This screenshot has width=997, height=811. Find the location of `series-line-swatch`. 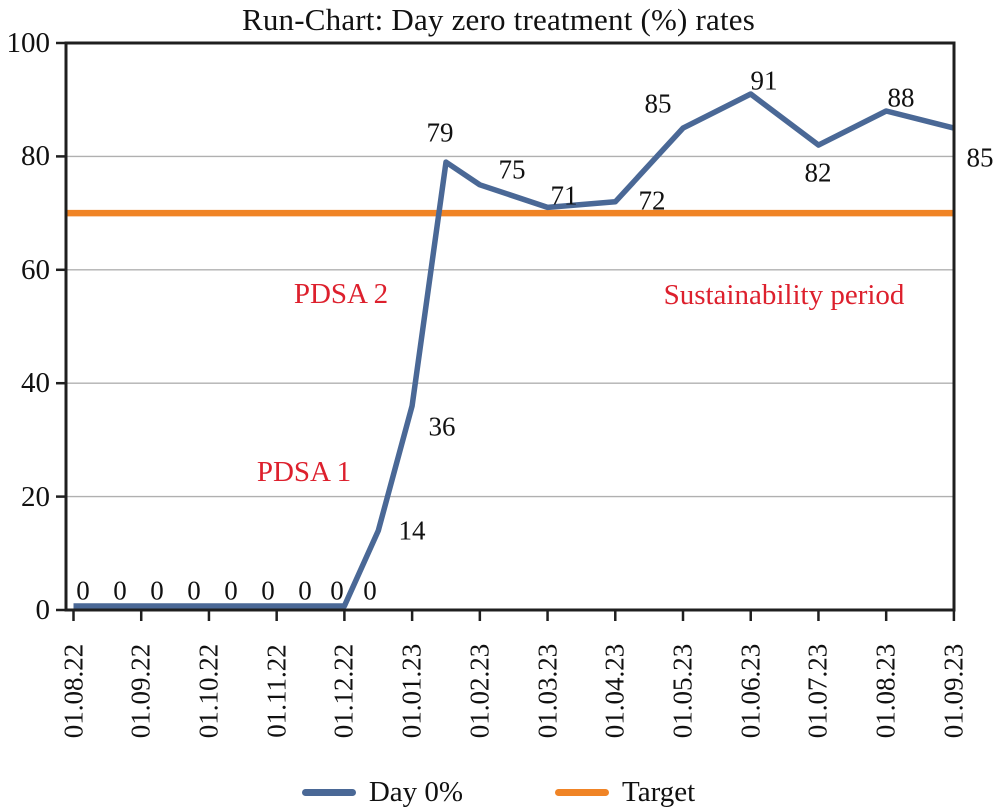

series-line-swatch is located at coordinates (328, 792).